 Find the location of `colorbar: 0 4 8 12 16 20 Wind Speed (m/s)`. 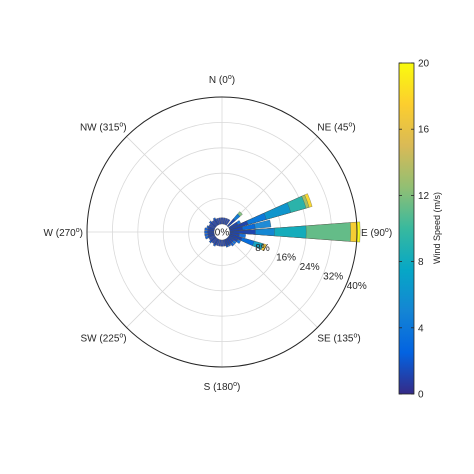

colorbar: 0 4 8 12 16 20 Wind Speed (m/s) is located at coordinates (420, 230).